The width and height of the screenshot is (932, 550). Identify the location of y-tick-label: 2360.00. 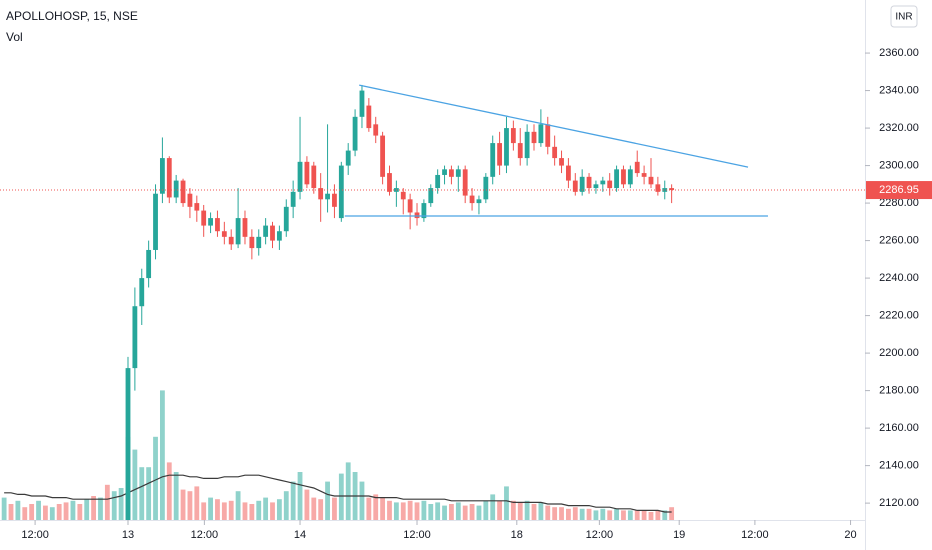
(899, 53).